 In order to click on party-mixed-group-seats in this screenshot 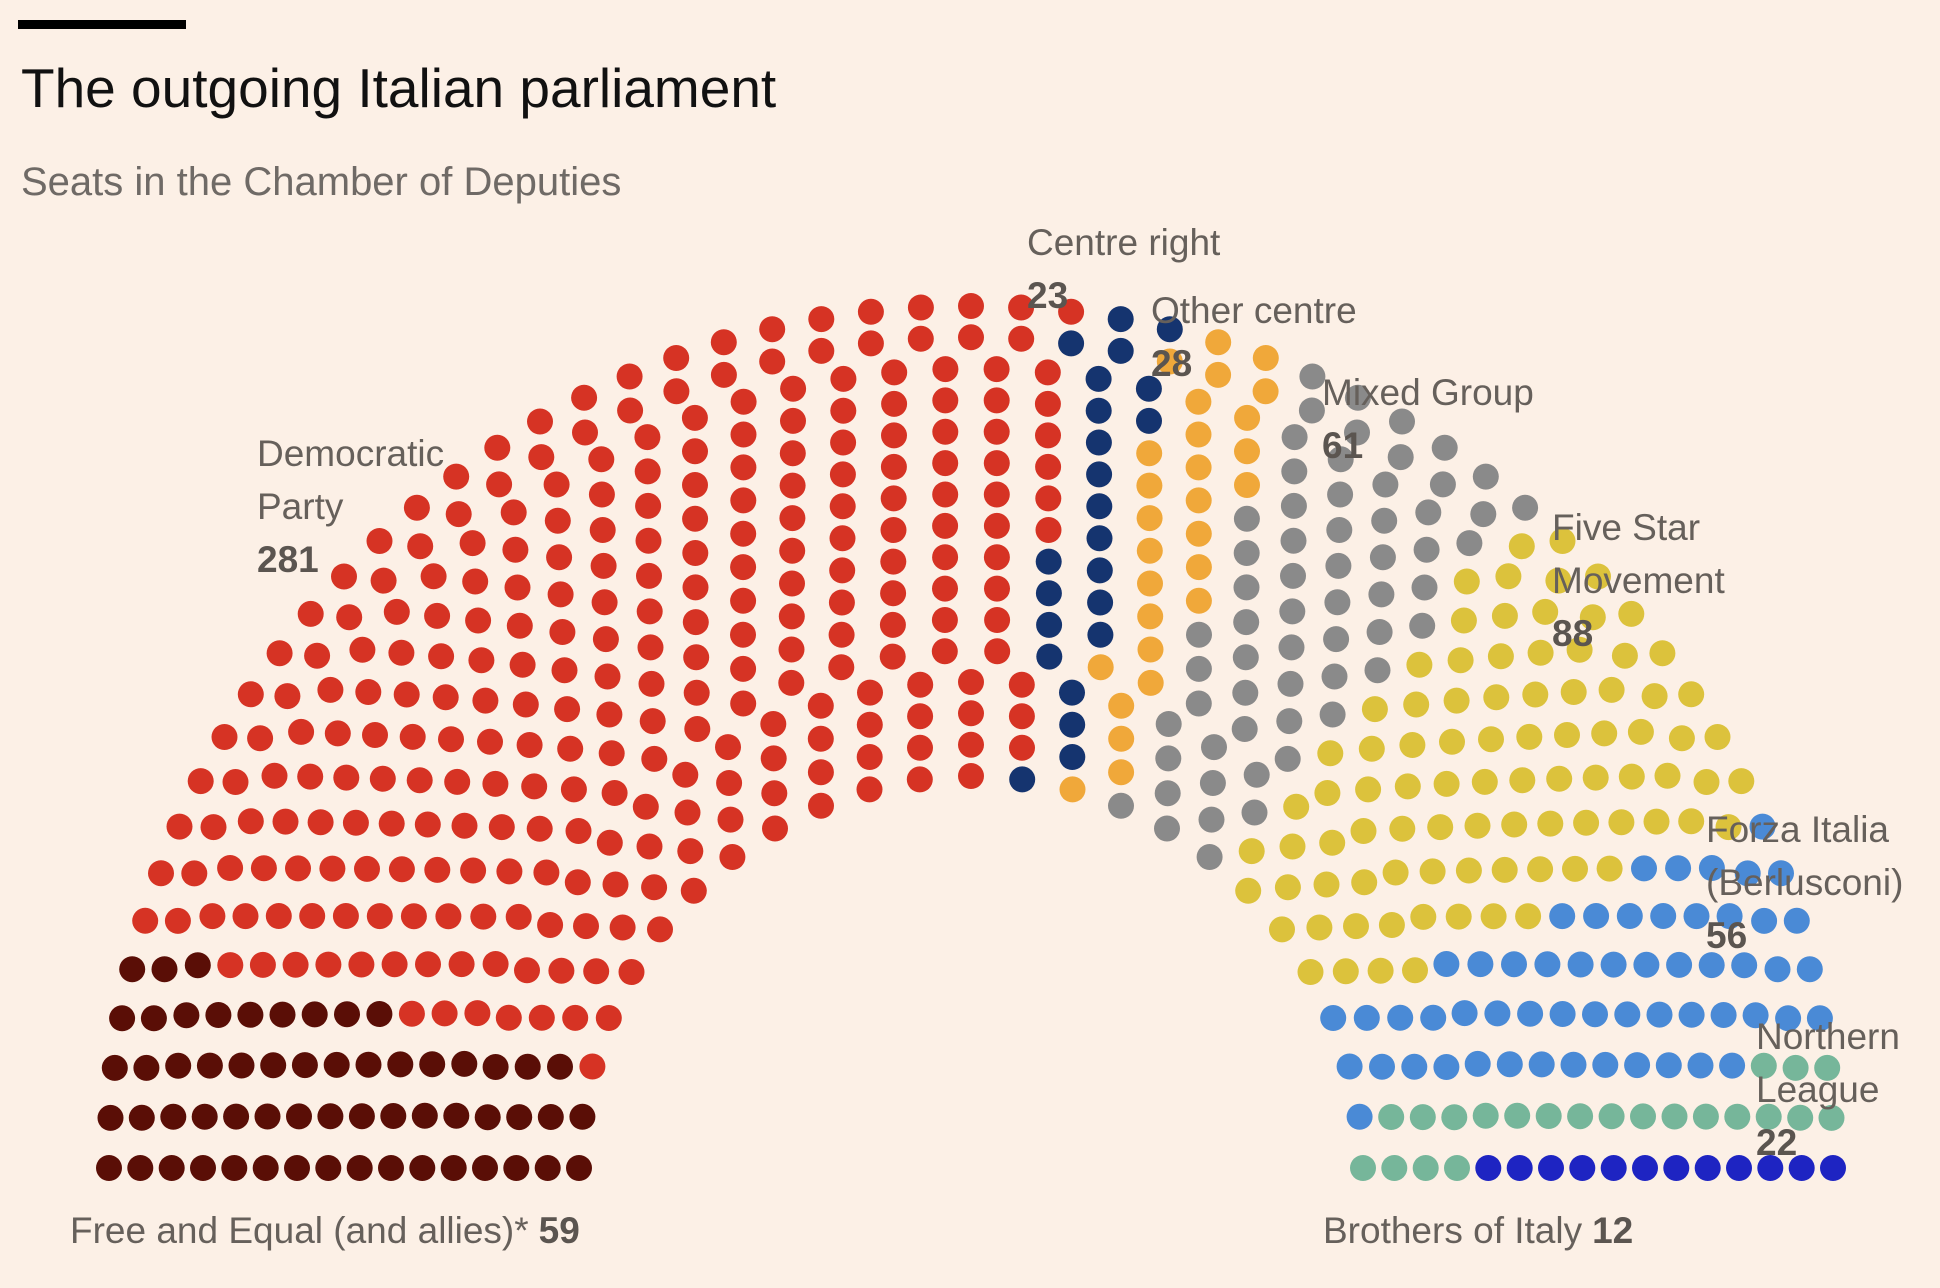, I will do `click(1323, 616)`.